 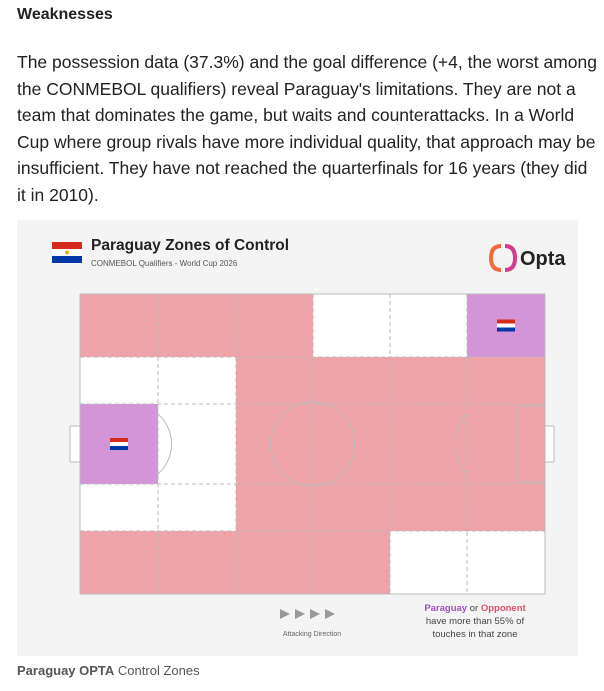 I want to click on legend-line-3: touches in that zone, so click(x=474, y=634).